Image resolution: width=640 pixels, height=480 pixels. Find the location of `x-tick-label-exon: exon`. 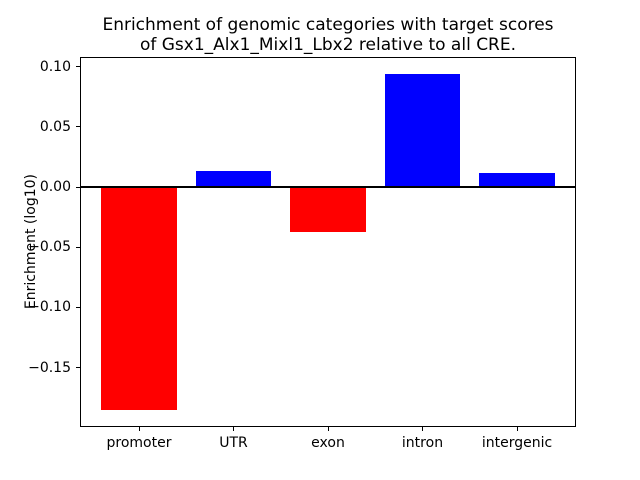

x-tick-label-exon: exon is located at coordinates (328, 443).